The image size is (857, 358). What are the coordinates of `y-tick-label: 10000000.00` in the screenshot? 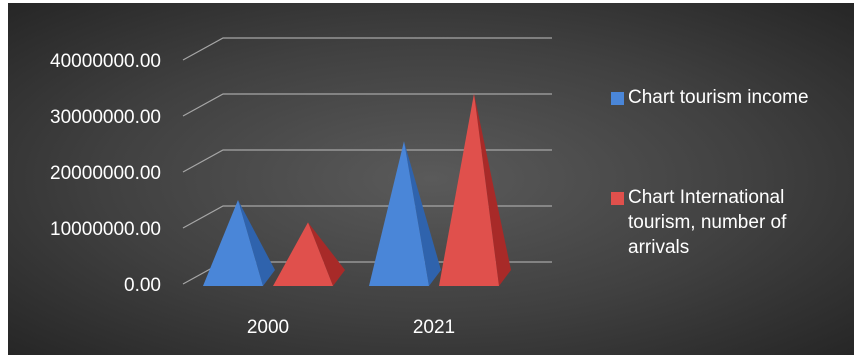 It's located at (105, 229).